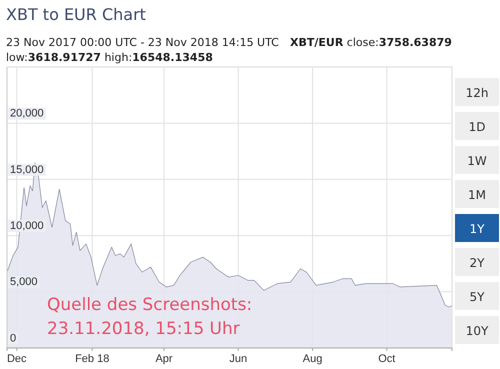 The image size is (500, 369). What do you see at coordinates (164, 358) in the screenshot?
I see `x-tick-label: Apr` at bounding box center [164, 358].